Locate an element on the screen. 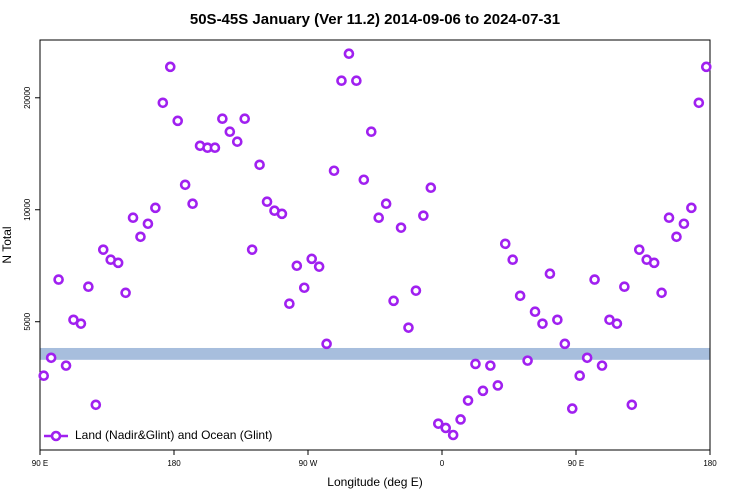 Image resolution: width=750 pixels, height=500 pixels. y-axis-label: N Total is located at coordinates (7, 244).